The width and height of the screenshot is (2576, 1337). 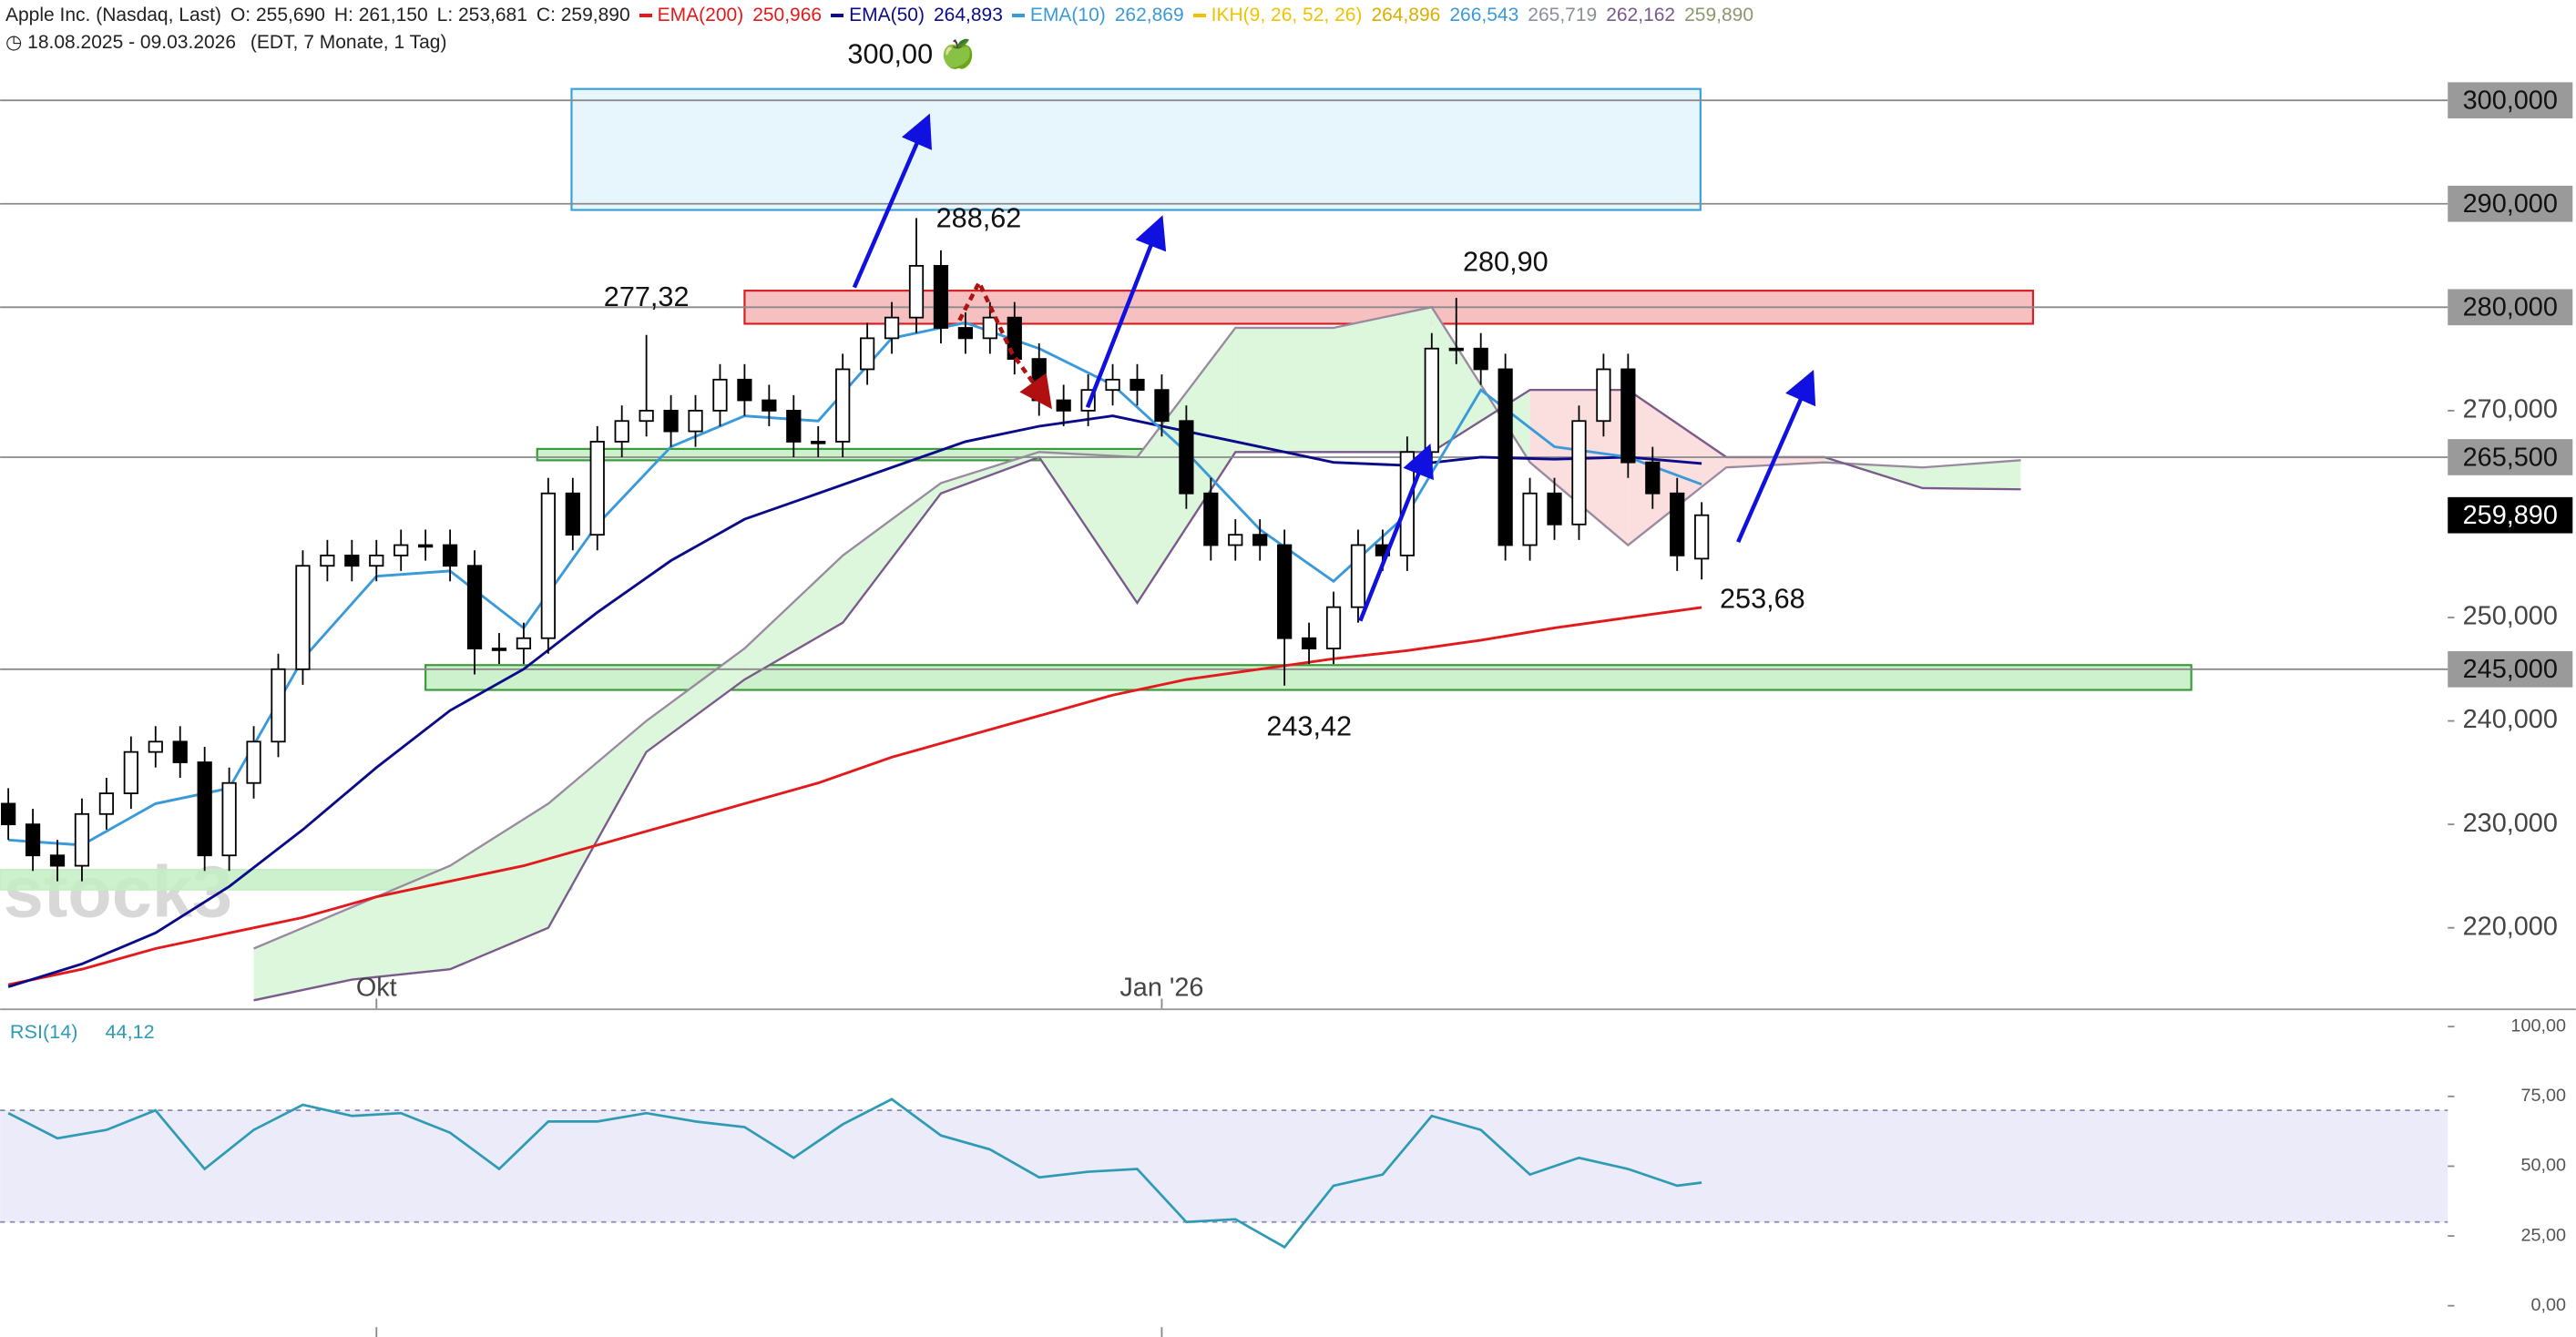 I want to click on ohlc: L: 253,681, so click(x=482, y=15).